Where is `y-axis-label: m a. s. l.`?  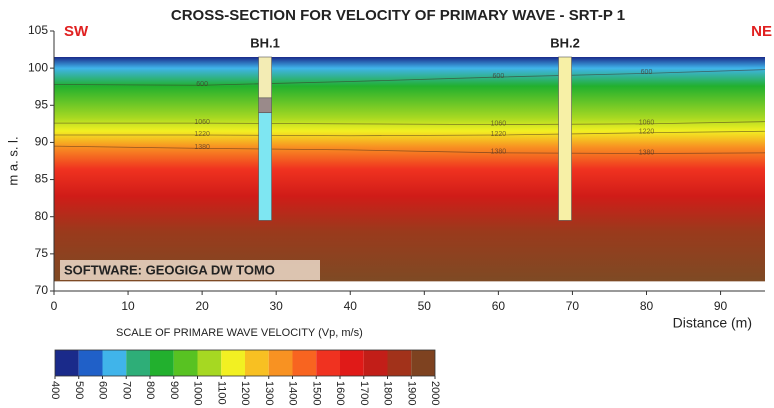
y-axis-label: m a. s. l. is located at coordinates (12, 160).